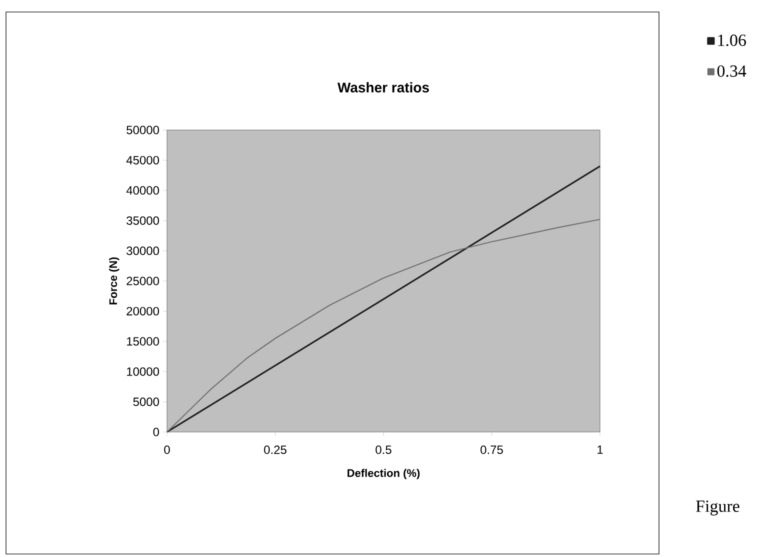  I want to click on y-tick-label: 25000, so click(143, 281).